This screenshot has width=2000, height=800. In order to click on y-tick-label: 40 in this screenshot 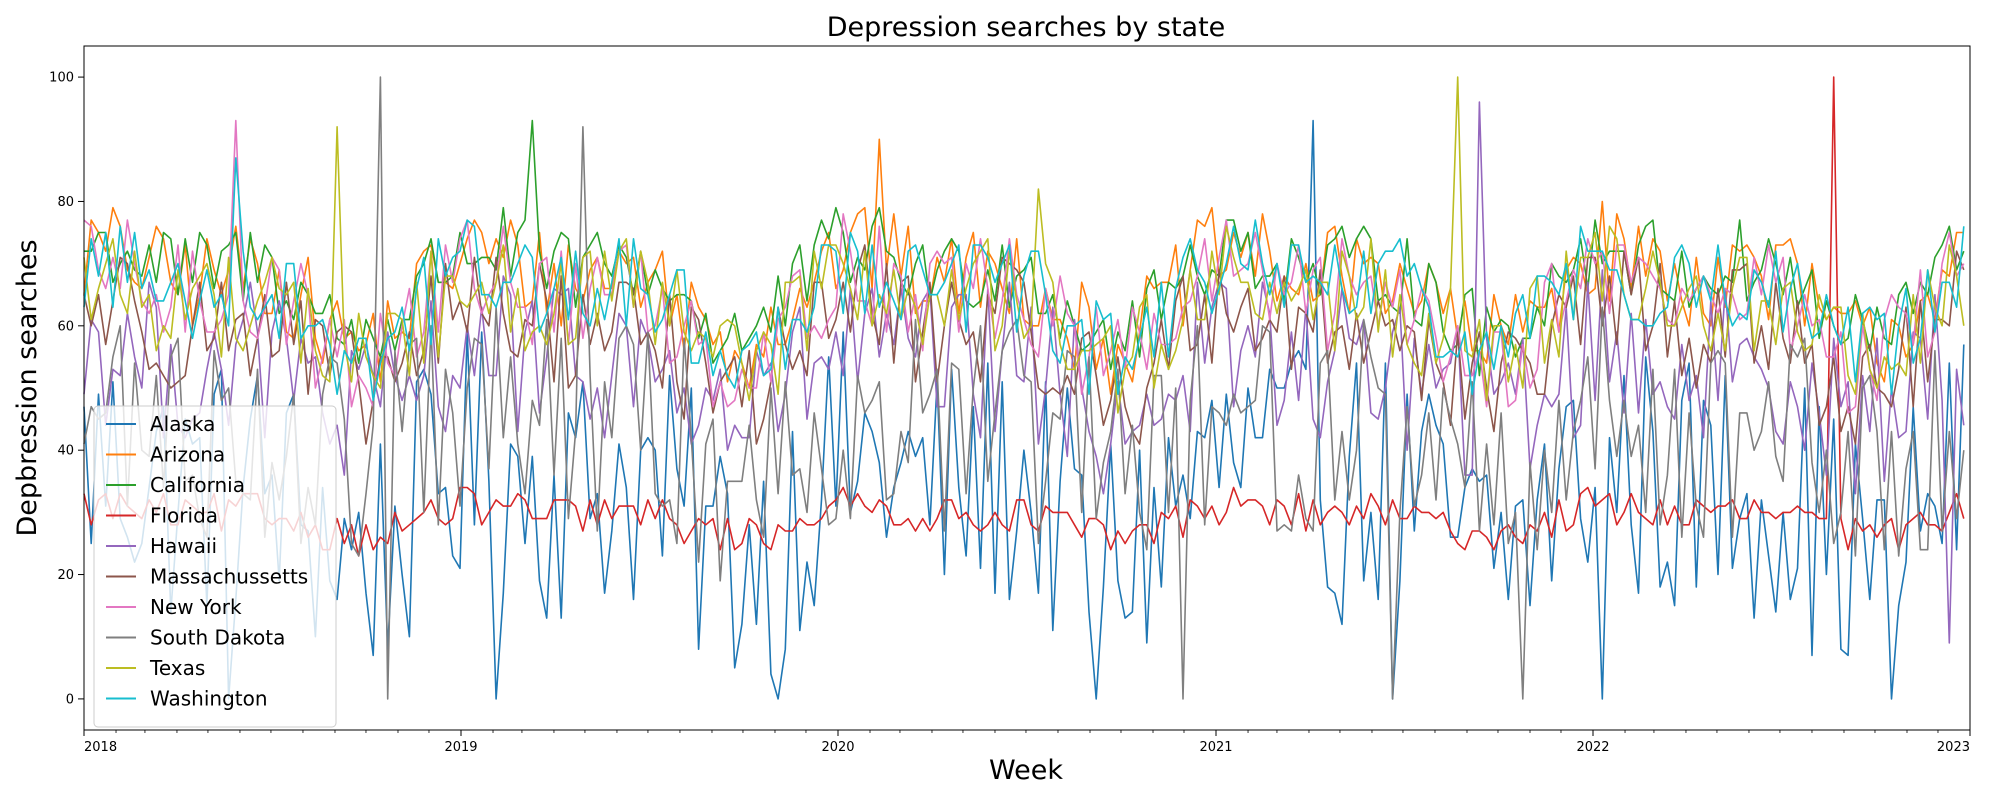, I will do `click(65, 451)`.